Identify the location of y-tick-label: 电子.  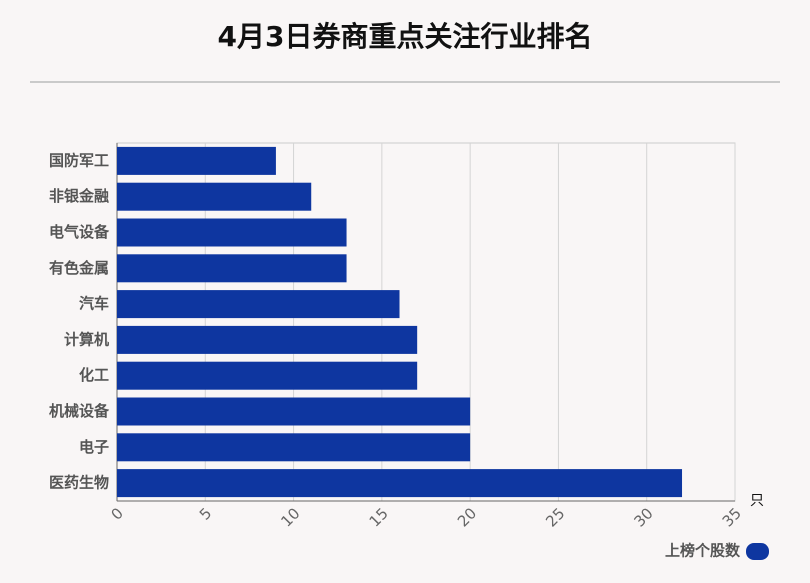
(94, 447).